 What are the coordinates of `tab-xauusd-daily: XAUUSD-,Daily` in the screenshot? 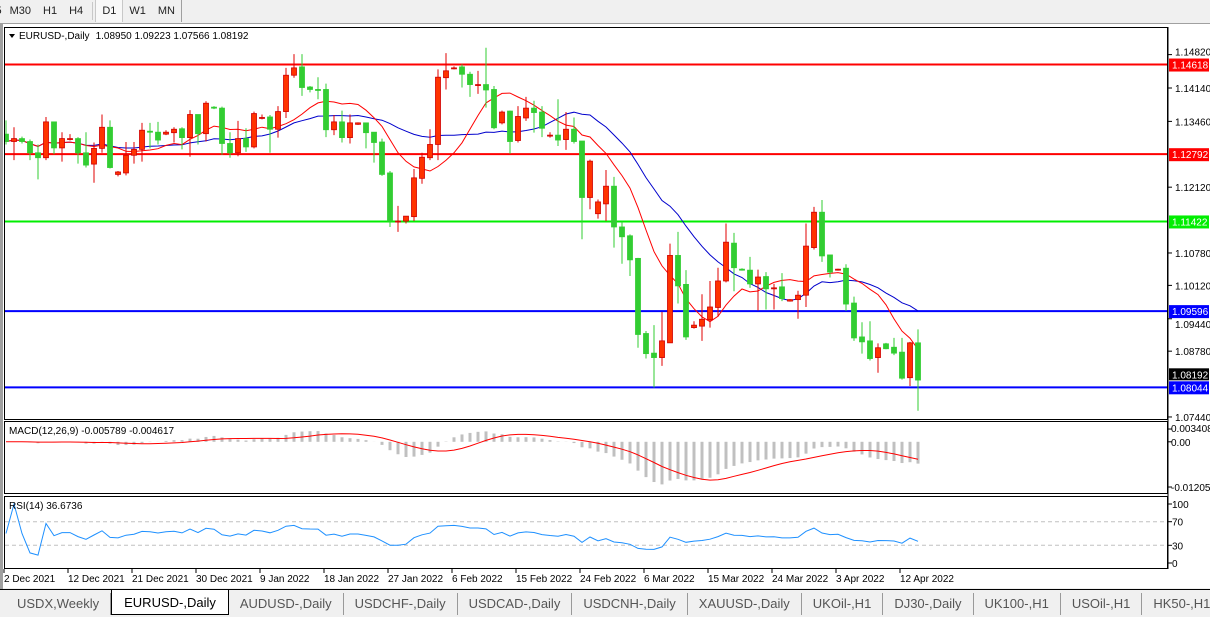 It's located at (745, 604).